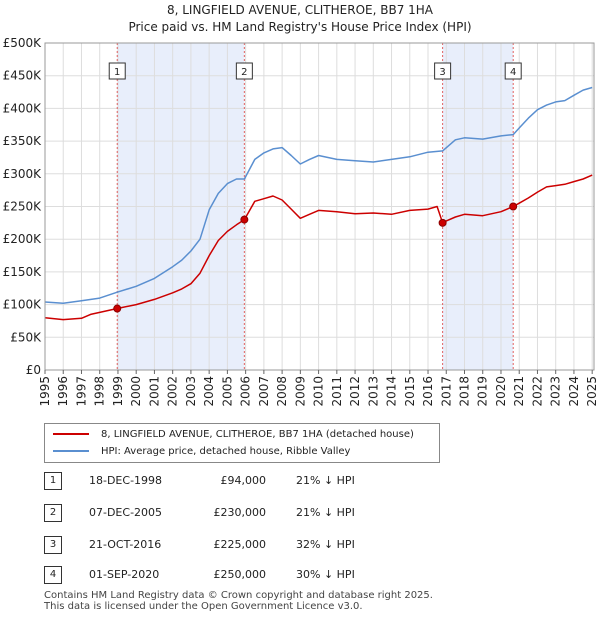 This screenshot has height=620, width=600. What do you see at coordinates (23, 305) in the screenshot?
I see `y-tick-label: £100K` at bounding box center [23, 305].